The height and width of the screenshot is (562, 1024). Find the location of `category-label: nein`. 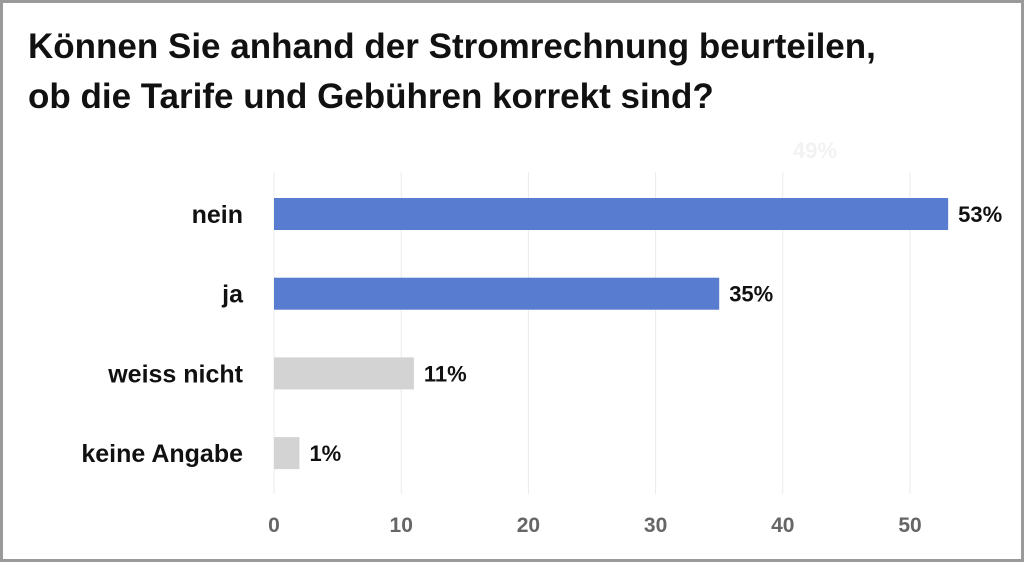

category-label: nein is located at coordinates (217, 215).